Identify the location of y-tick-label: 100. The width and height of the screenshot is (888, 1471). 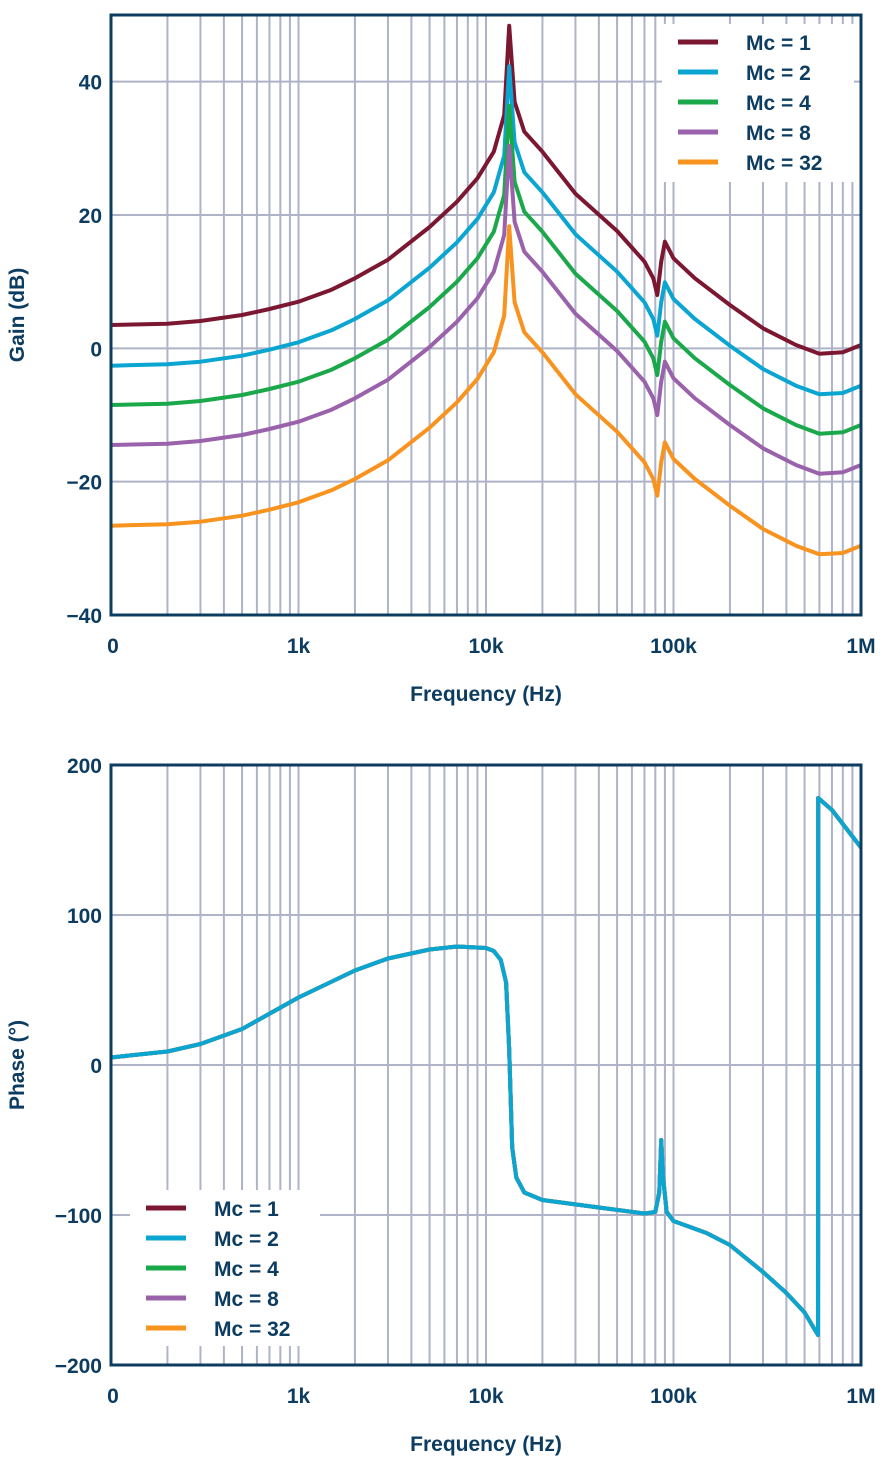
(84, 916).